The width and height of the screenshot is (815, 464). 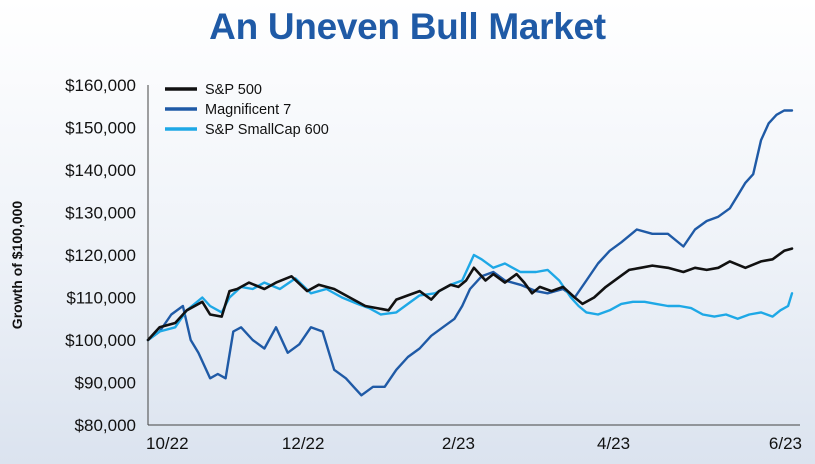 I want to click on y-tick-label: $90,000, so click(x=105, y=383).